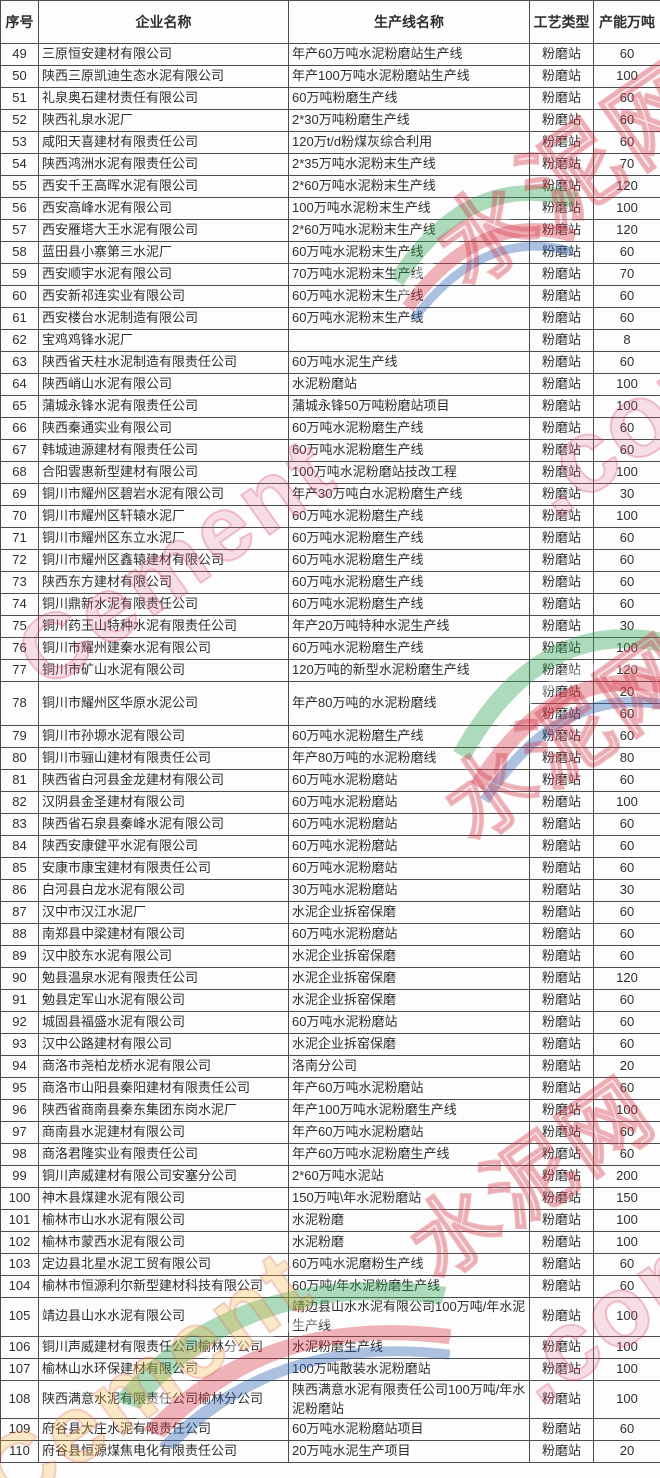 This screenshot has height=1478, width=660. What do you see at coordinates (626, 890) in the screenshot?
I see `capacity-cell: 30` at bounding box center [626, 890].